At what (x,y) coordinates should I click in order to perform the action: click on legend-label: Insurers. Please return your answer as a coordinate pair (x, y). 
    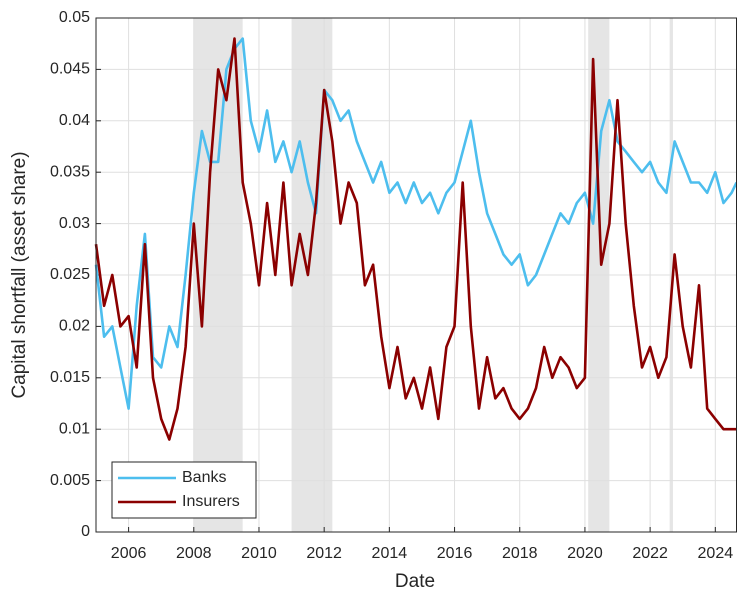
    Looking at the image, I should click on (211, 501).